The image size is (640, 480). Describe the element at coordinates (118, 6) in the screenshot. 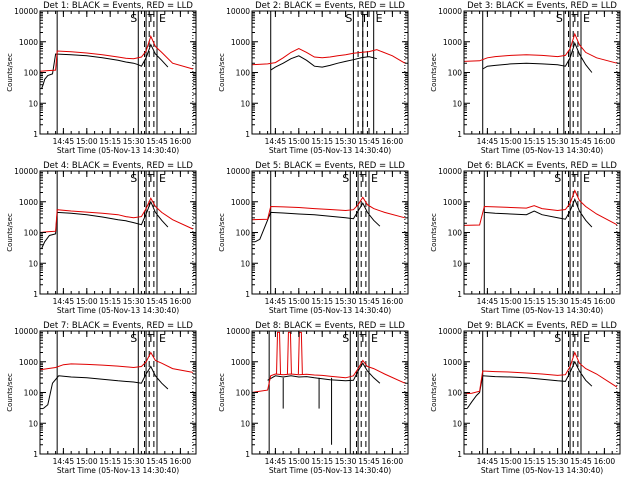

I see `panel-title: Det 1: BLACK = Events, RED = LLD` at that location.